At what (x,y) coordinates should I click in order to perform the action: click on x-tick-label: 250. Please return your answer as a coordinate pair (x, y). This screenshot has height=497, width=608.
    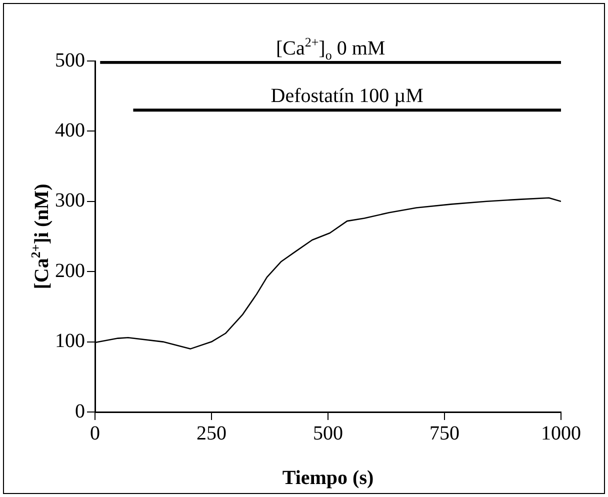
    Looking at the image, I should click on (211, 433).